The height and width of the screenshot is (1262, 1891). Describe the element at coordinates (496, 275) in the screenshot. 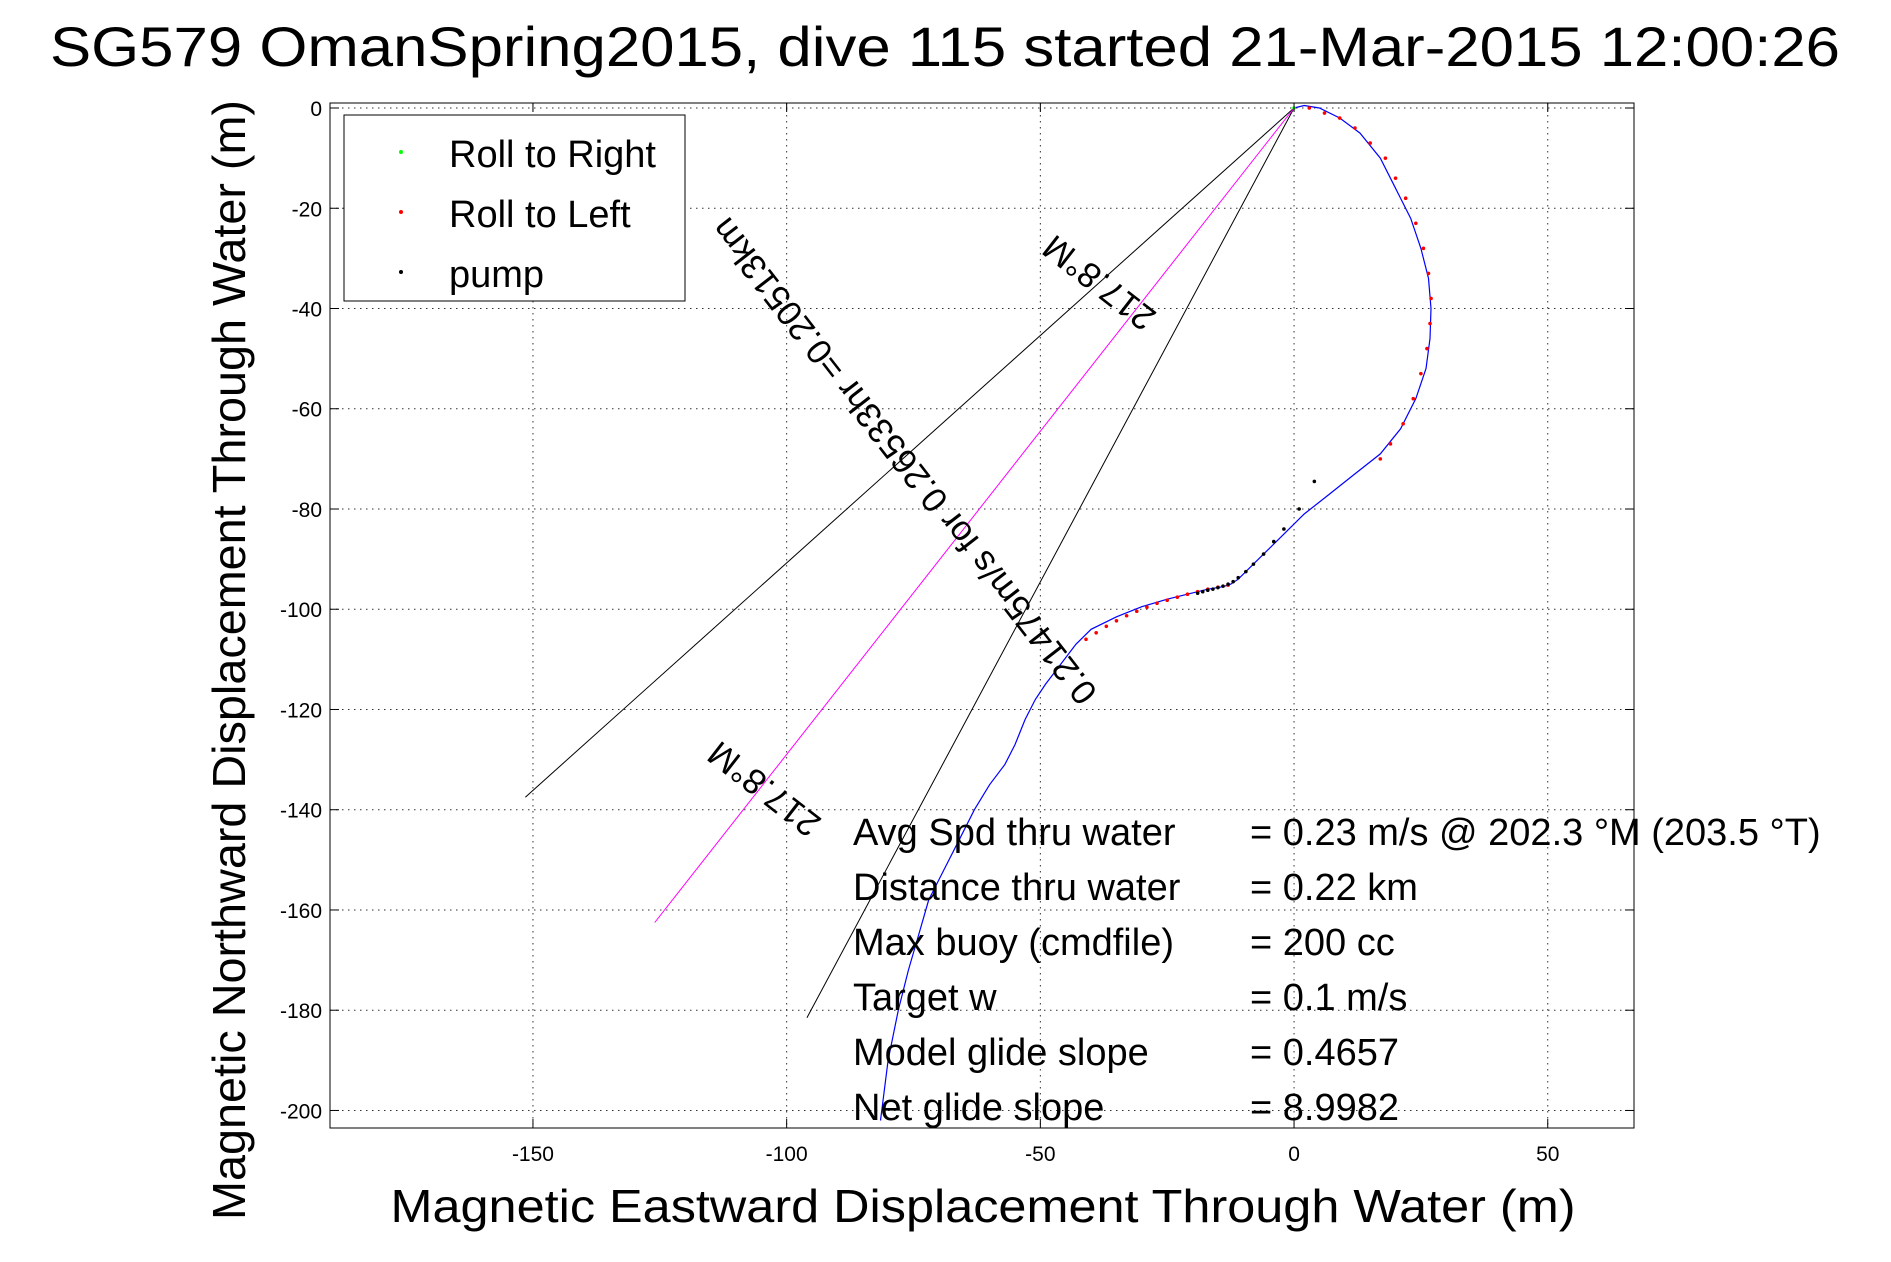

I see `legend-label: pump` at that location.